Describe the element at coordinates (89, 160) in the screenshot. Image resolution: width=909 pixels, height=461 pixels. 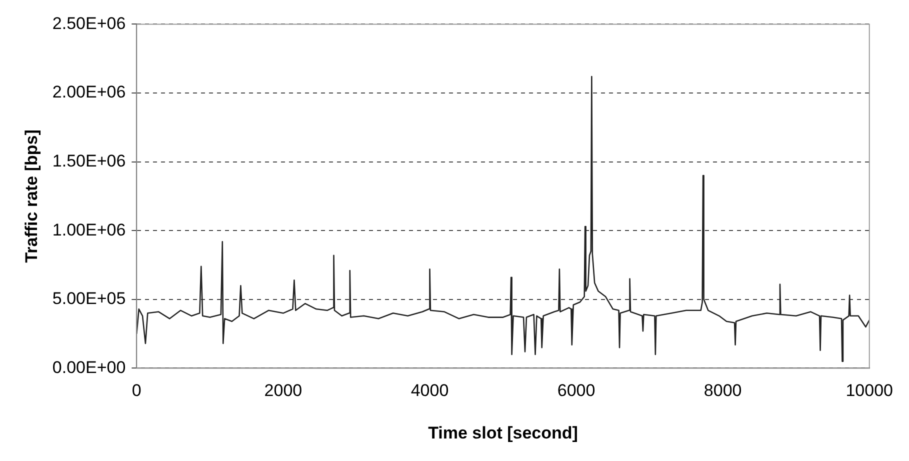
I see `y-tick-label: 1.50E+06` at that location.